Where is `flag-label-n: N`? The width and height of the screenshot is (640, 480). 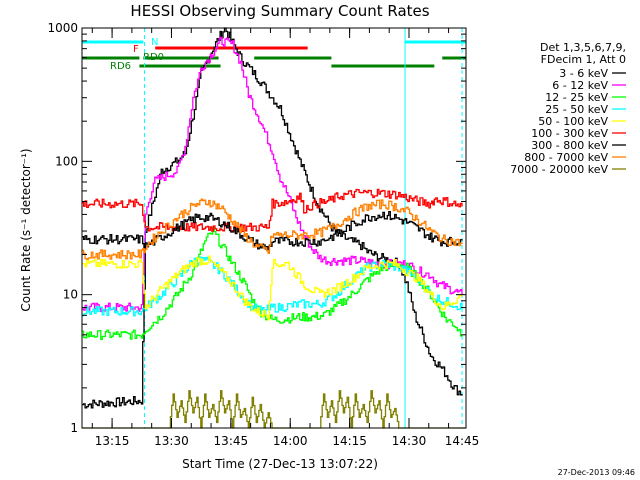 flag-label-n: N is located at coordinates (154, 42).